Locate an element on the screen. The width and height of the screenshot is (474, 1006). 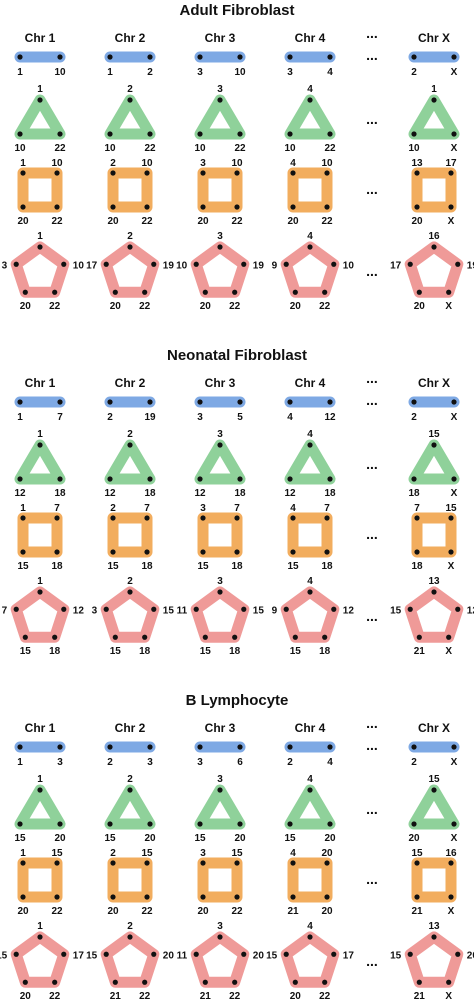
dimer-clique: 3 10 is located at coordinates (220, 64).